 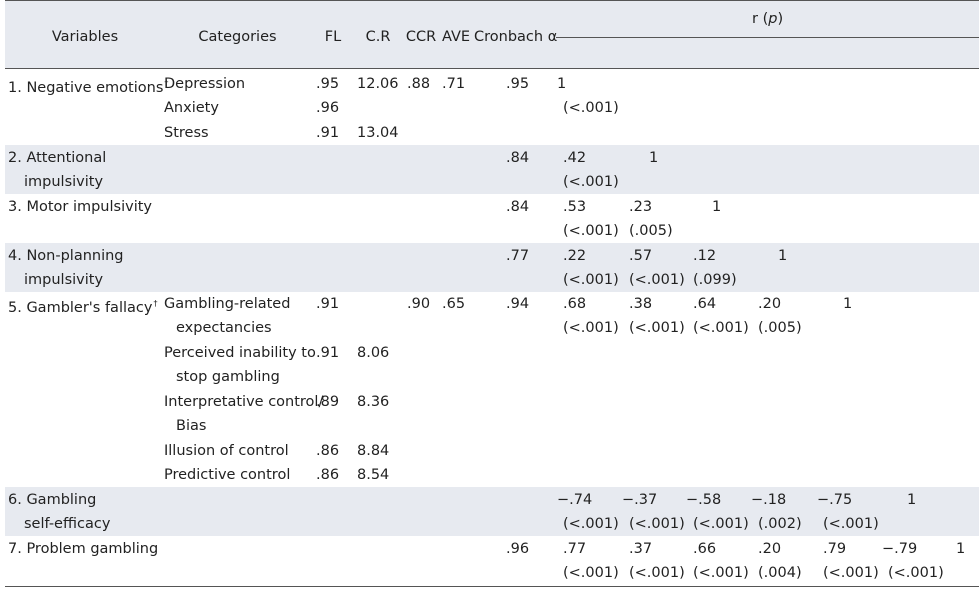 What do you see at coordinates (66, 256) in the screenshot?
I see `variable-non-planning-impulsivity: 4. Non-planning` at bounding box center [66, 256].